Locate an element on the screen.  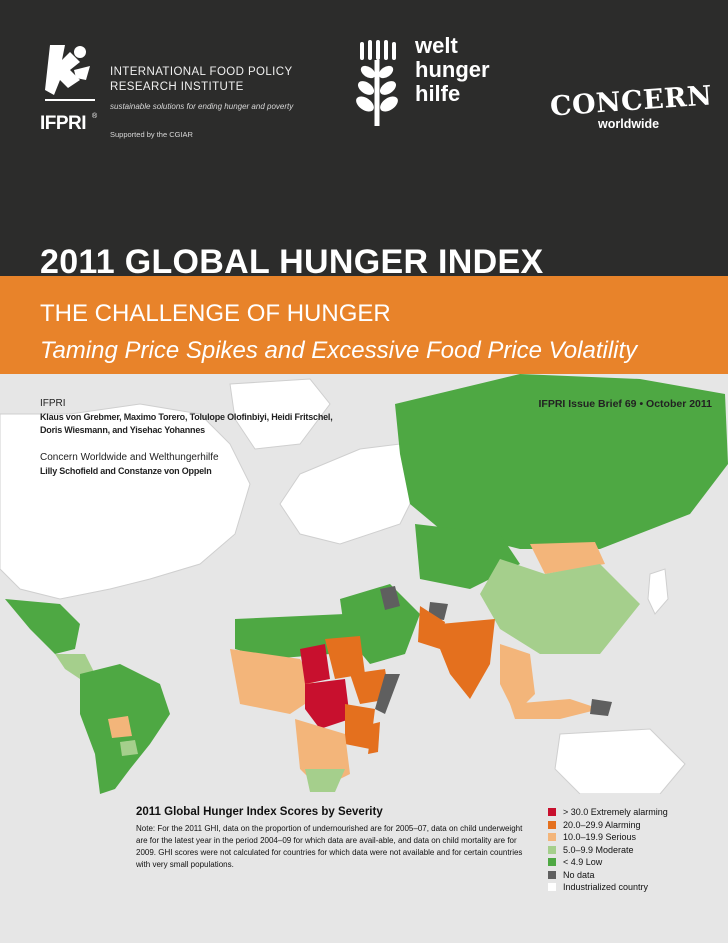
author-names-line2: Doris Wiesmann, and Yisehac Yohannes is located at coordinates (122, 430).